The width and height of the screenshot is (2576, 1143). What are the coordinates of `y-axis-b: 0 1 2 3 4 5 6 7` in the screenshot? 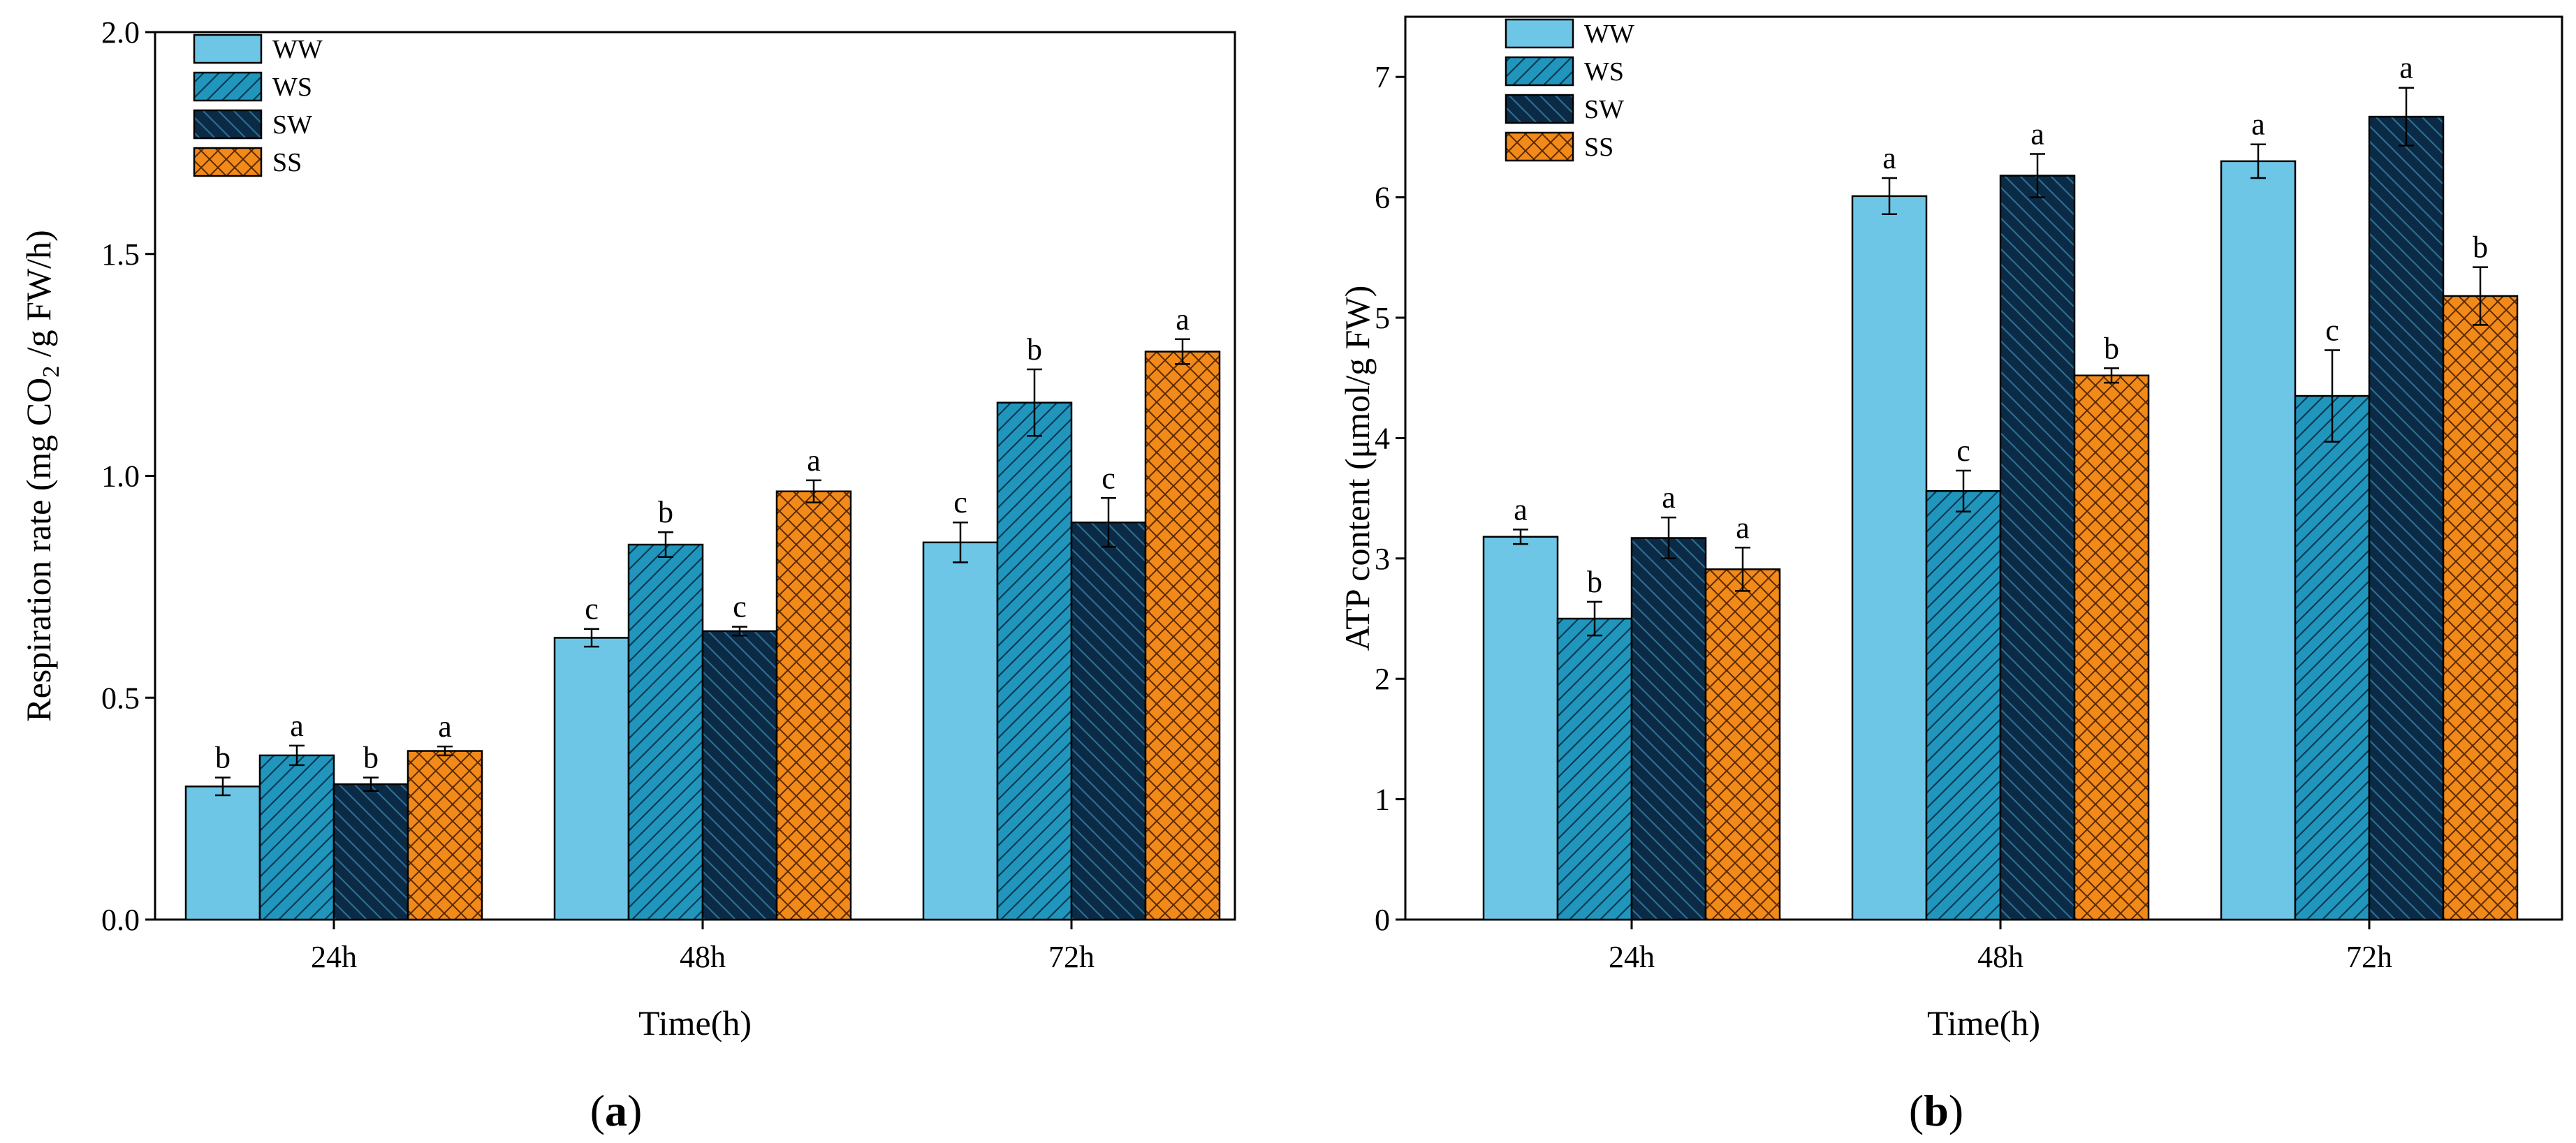 It's located at (1390, 498).